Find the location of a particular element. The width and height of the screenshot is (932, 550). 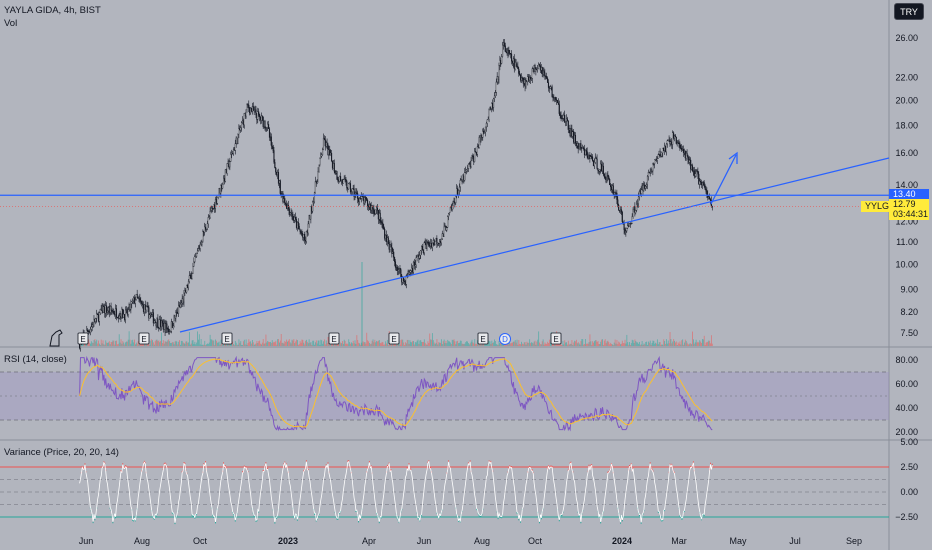

time-tick-label: Aug is located at coordinates (142, 541).